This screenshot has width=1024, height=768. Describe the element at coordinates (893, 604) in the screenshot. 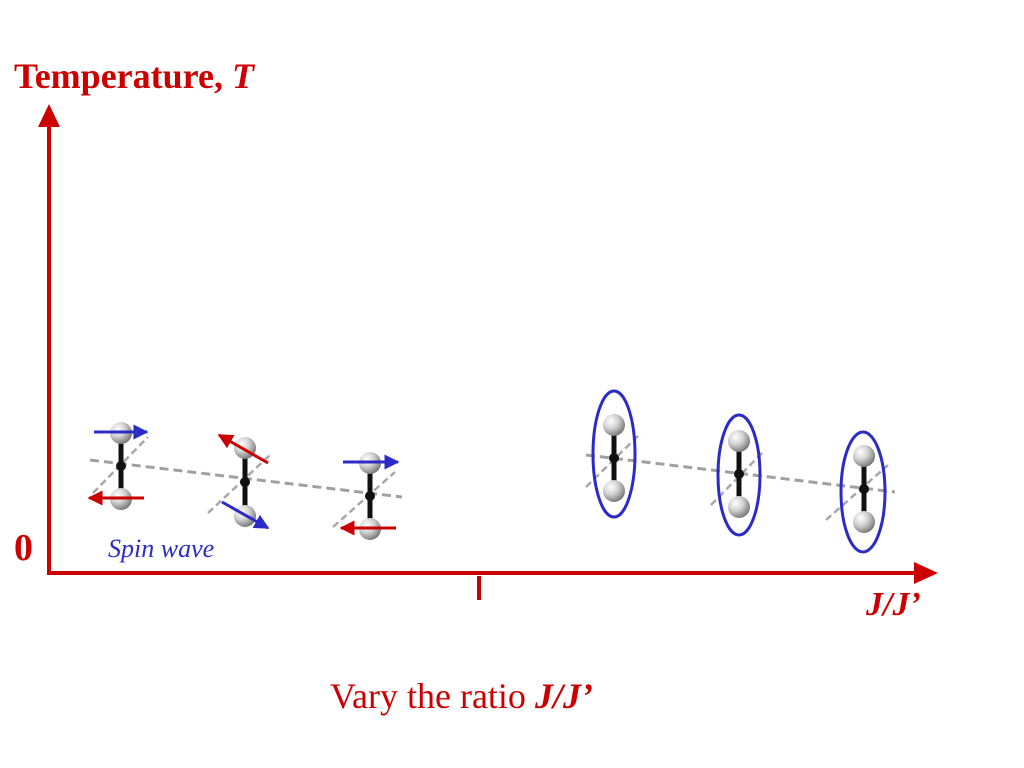

I see `x-axis-title: J/J’` at that location.